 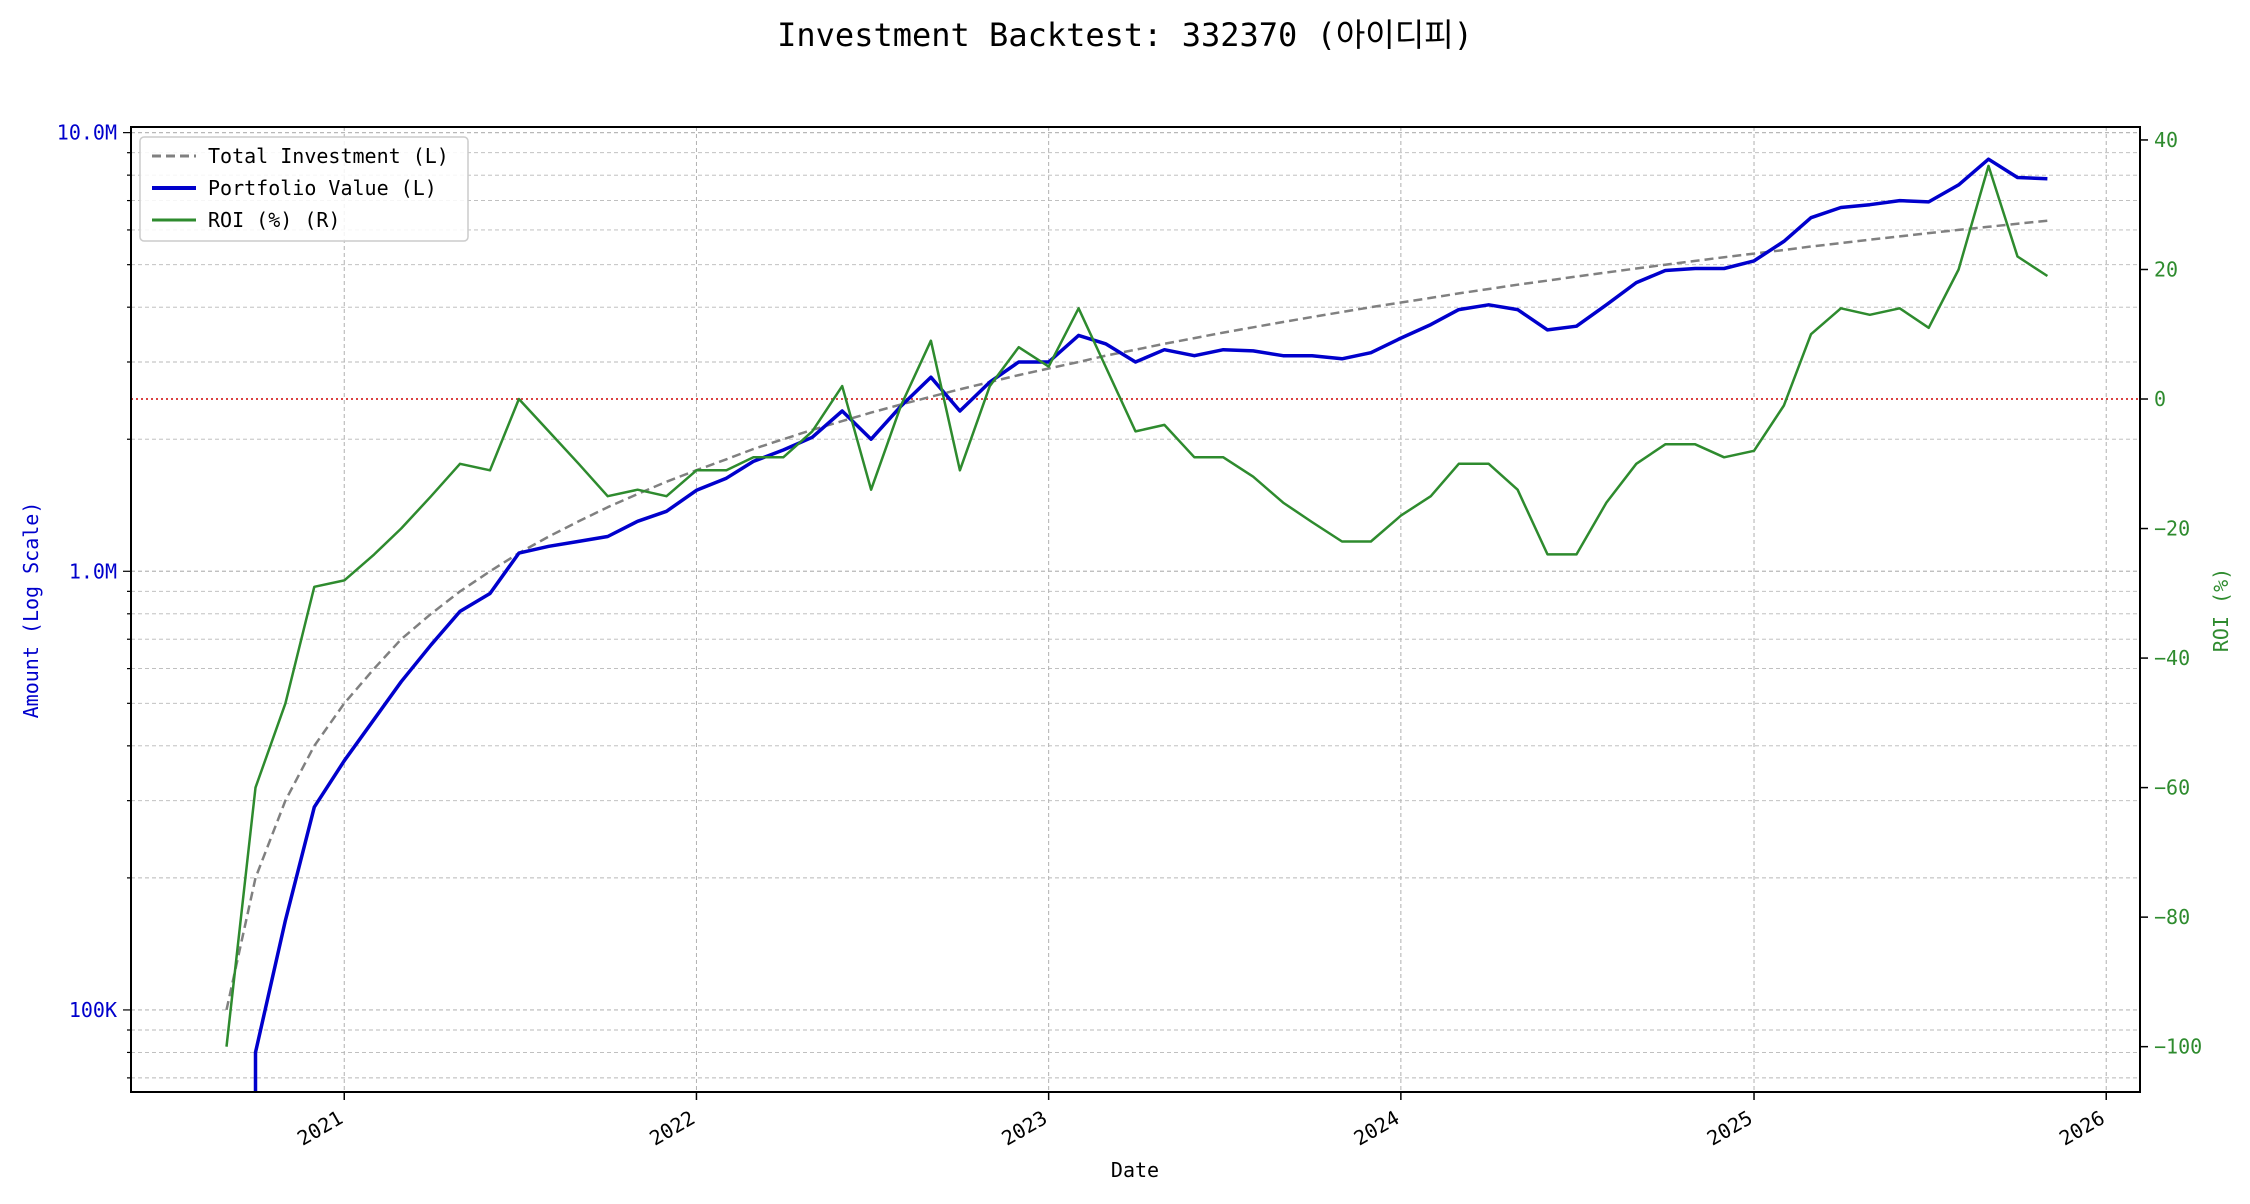 I want to click on right-tick-label: 0, so click(x=2160, y=399).